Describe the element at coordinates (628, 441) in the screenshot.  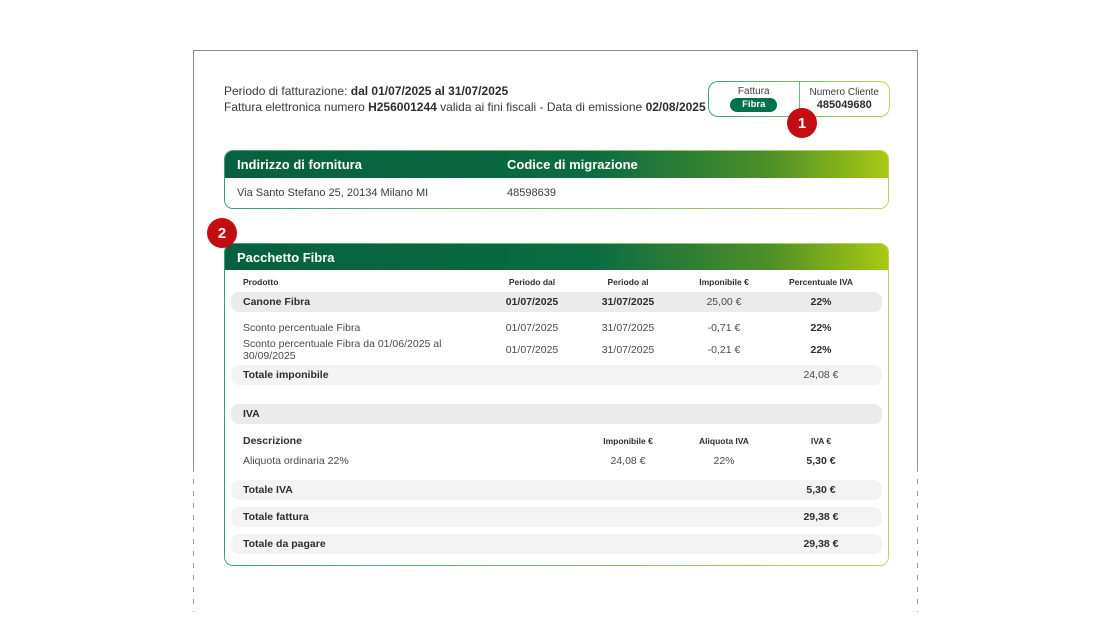
I see `col-iva-imponibile: Imponibile €` at that location.